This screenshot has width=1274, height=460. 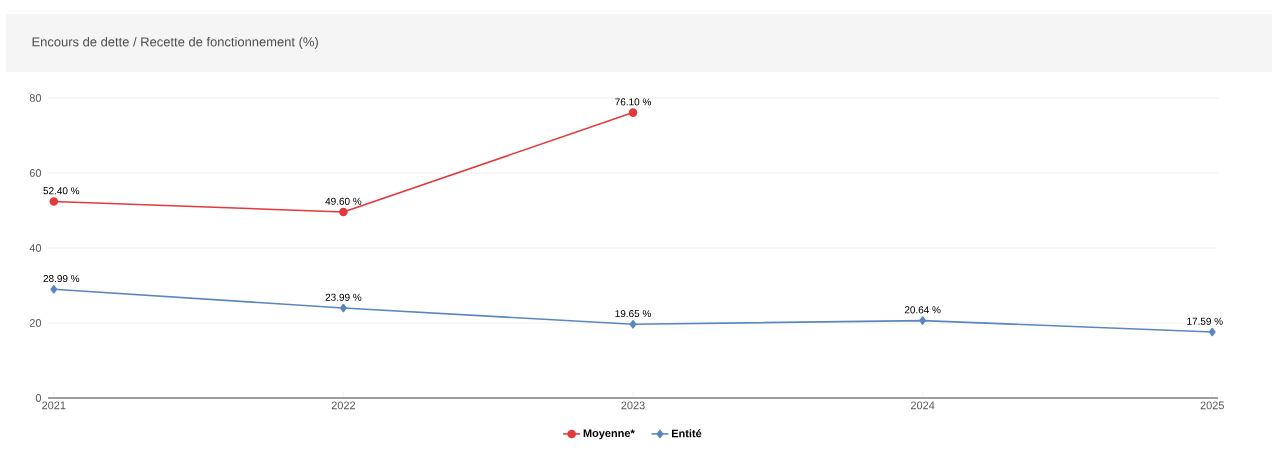 I want to click on data-label: 52.40 %, so click(x=61, y=191).